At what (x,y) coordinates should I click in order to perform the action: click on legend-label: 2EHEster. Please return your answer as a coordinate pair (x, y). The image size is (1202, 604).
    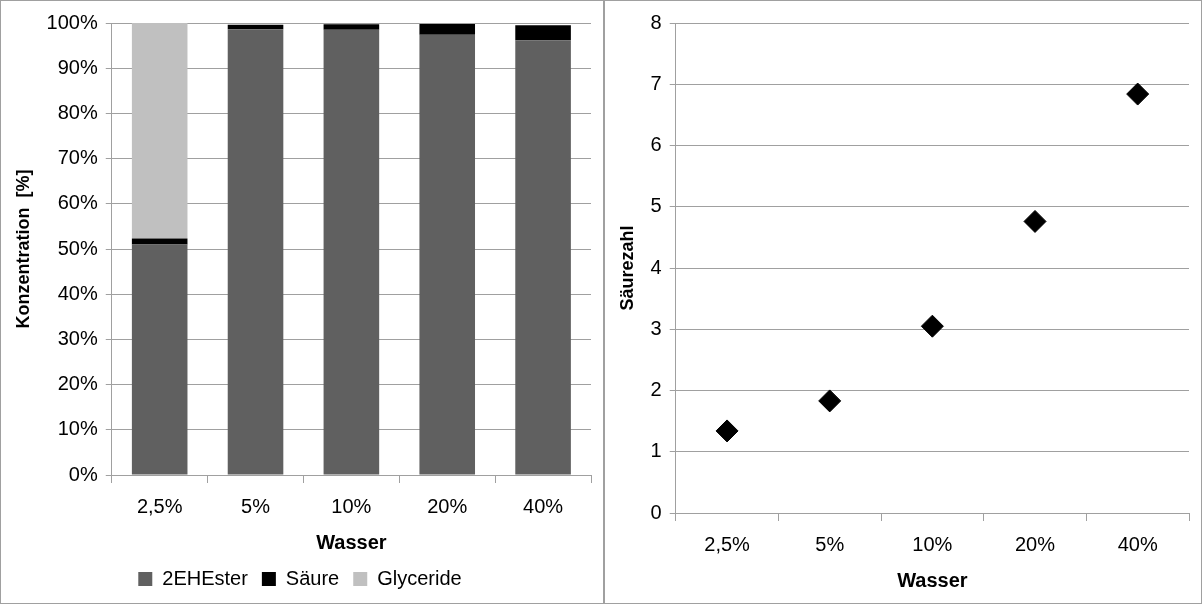
    Looking at the image, I should click on (205, 577).